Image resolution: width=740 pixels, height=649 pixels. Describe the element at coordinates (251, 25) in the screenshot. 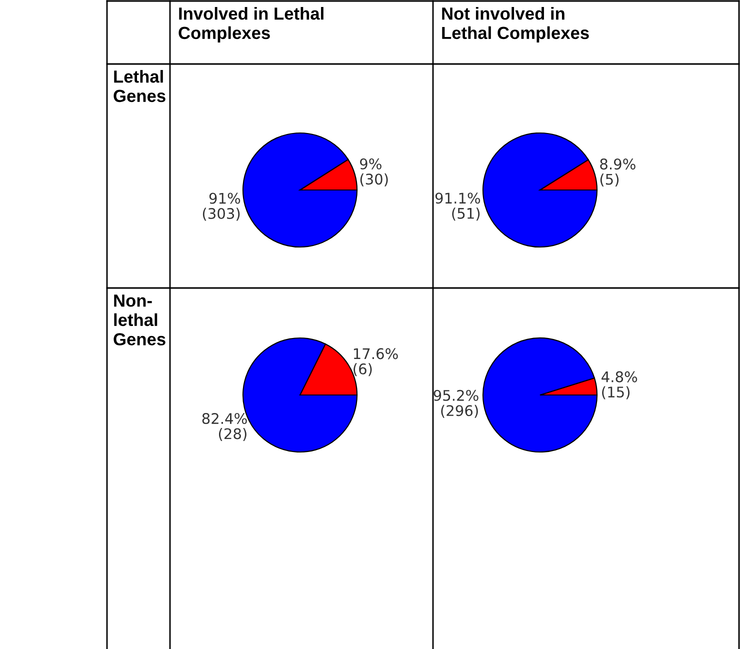

I see `text: Involved in Lethal Complexes` at that location.